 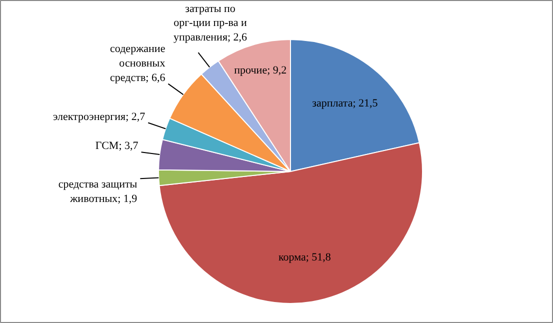 I want to click on slice-label: электроэнергия; 2,7, so click(x=99, y=116).